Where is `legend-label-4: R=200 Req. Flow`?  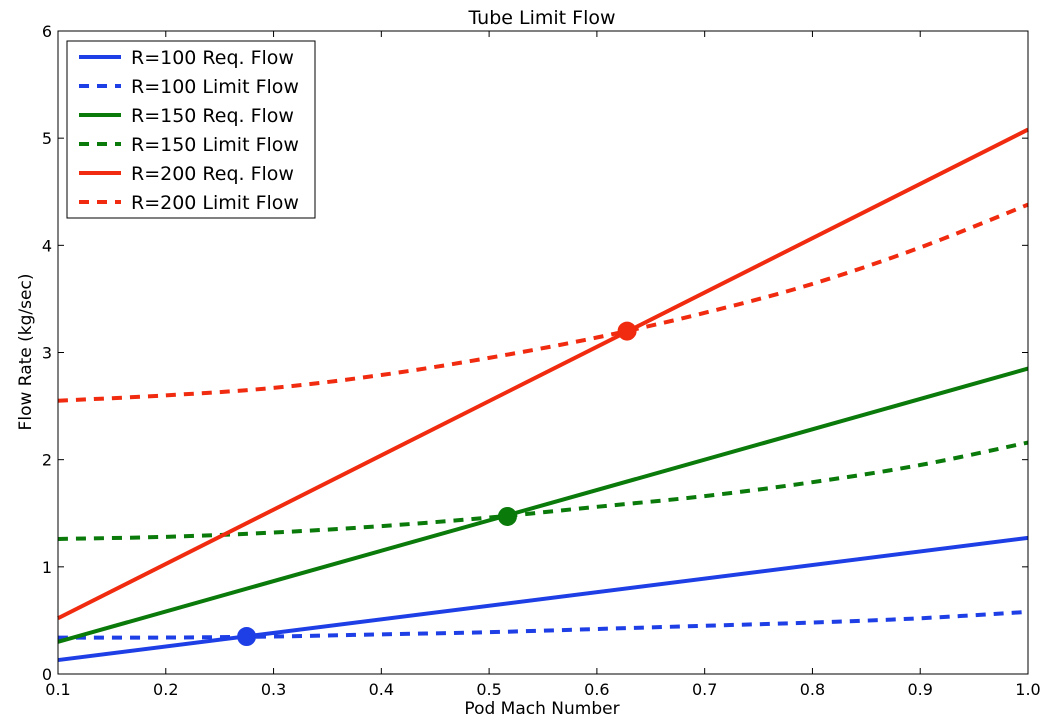
legend-label-4: R=200 Req. Flow is located at coordinates (212, 174).